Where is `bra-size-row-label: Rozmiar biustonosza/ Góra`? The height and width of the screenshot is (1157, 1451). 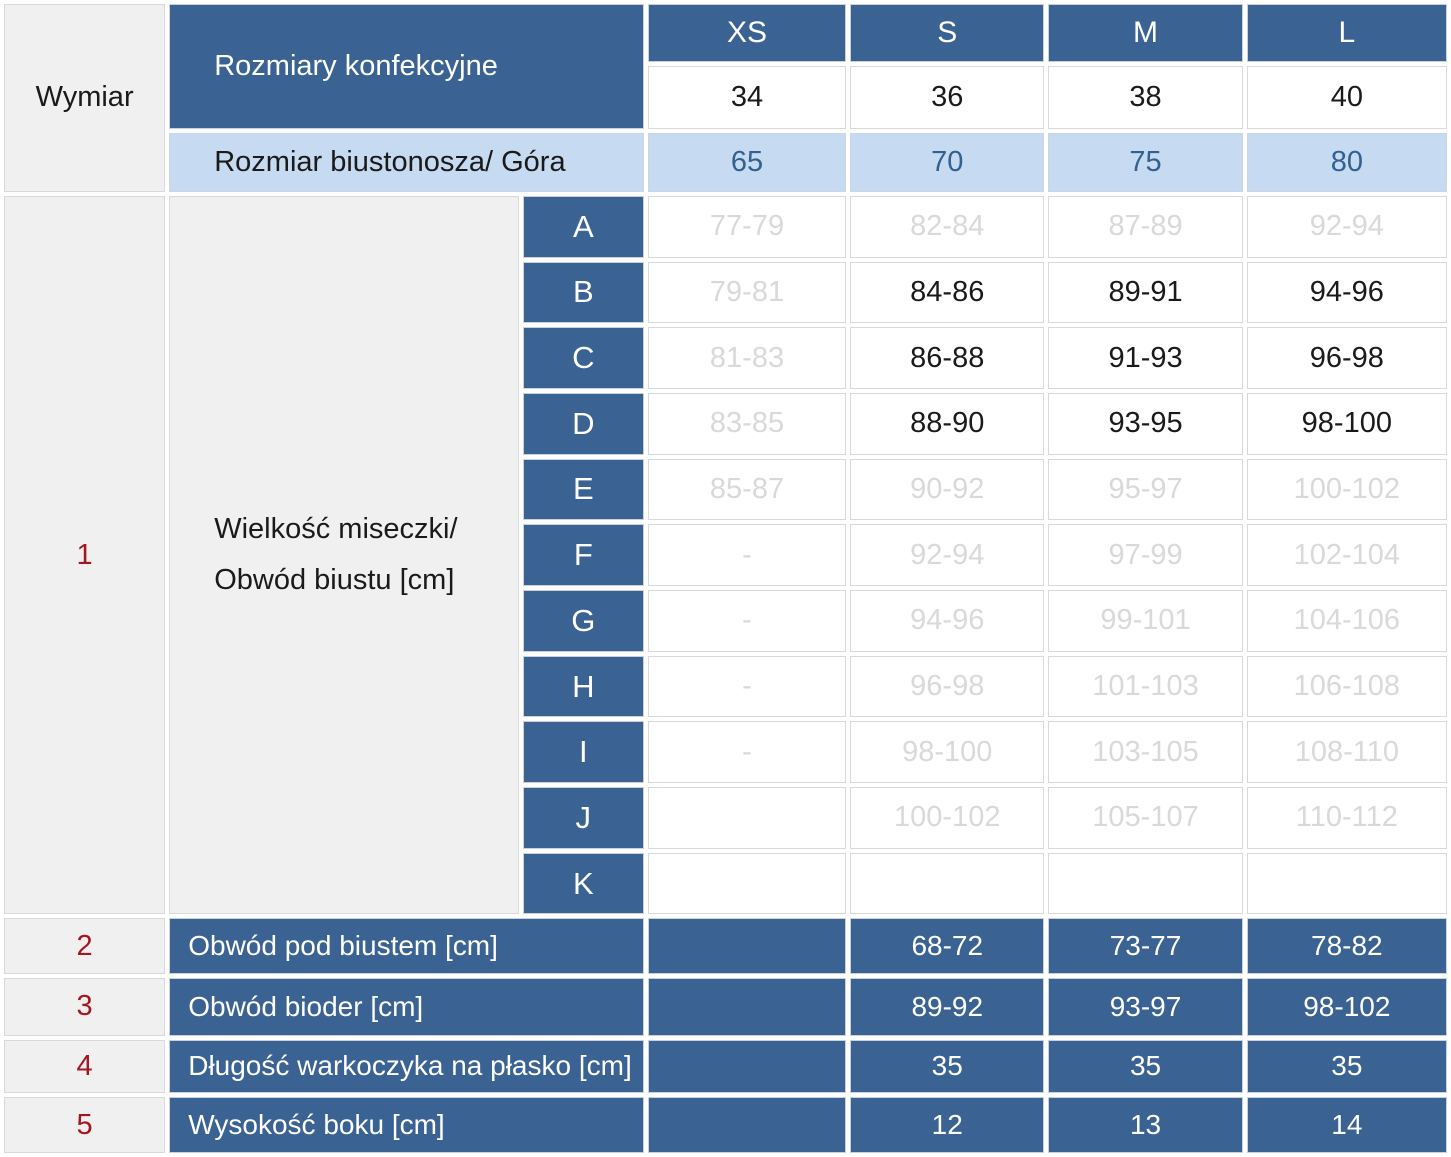 bra-size-row-label: Rozmiar biustonosza/ Góra is located at coordinates (406, 162).